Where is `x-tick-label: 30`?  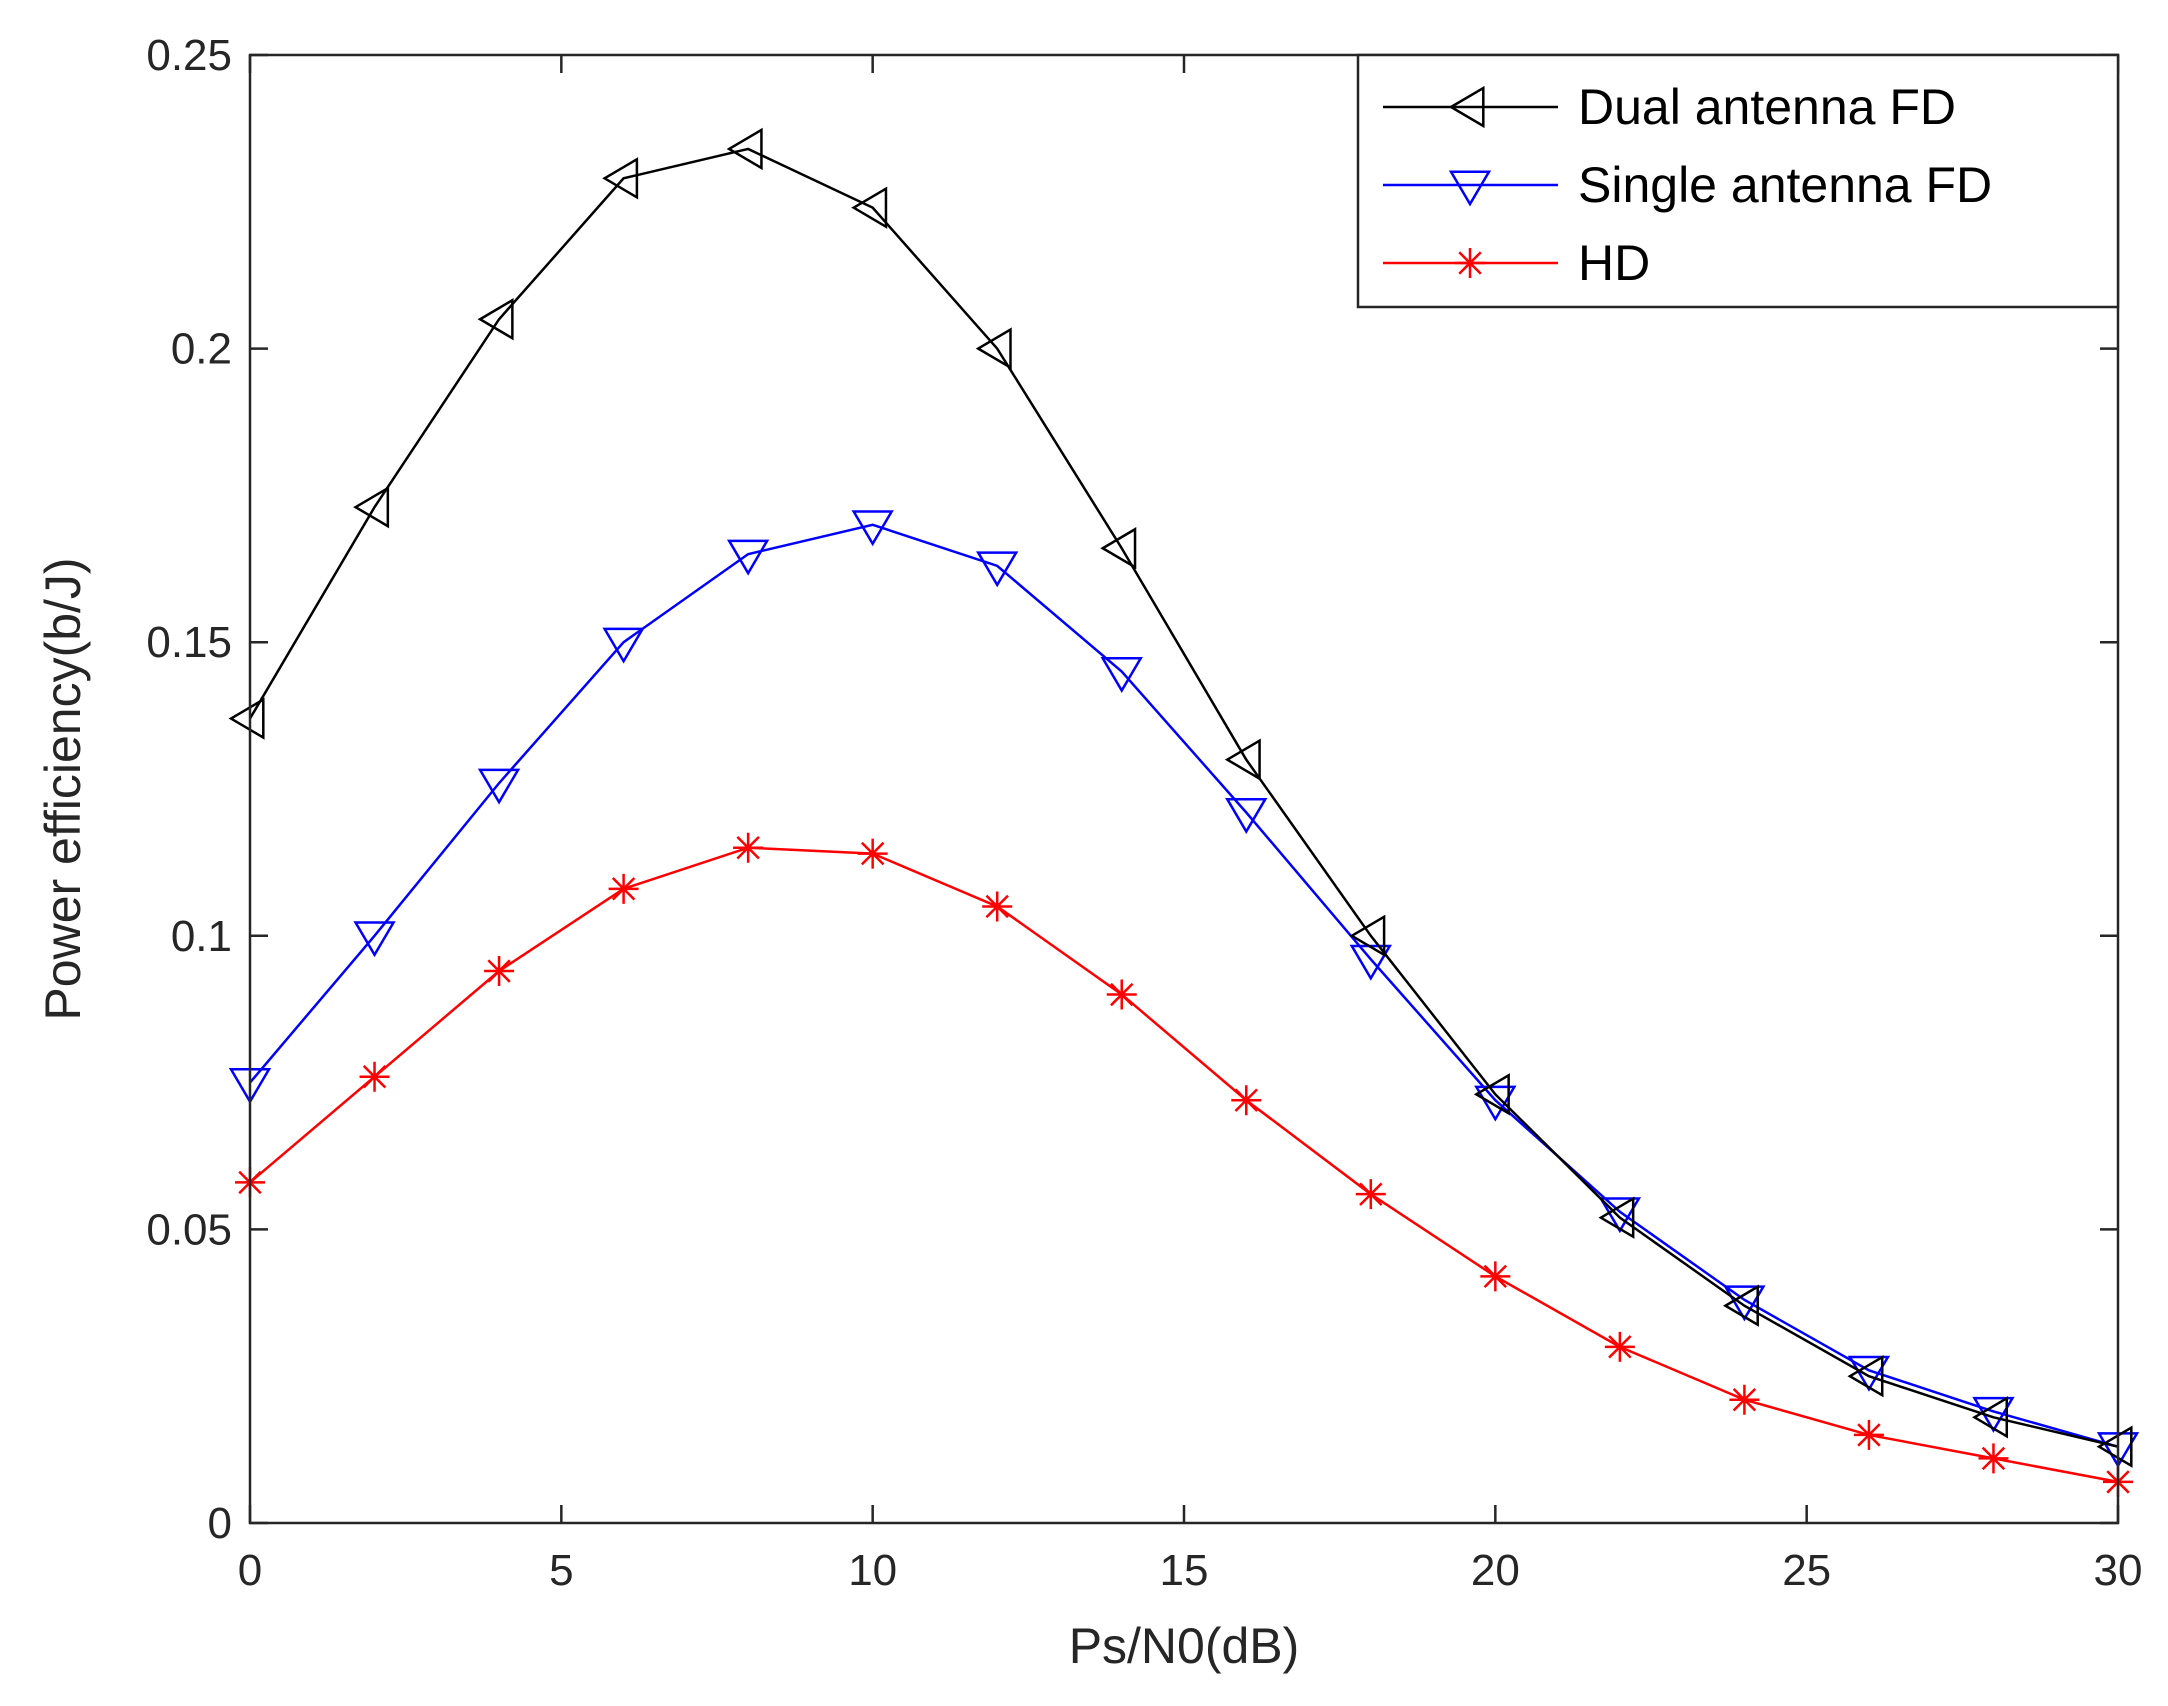
x-tick-label: 30 is located at coordinates (2118, 1570).